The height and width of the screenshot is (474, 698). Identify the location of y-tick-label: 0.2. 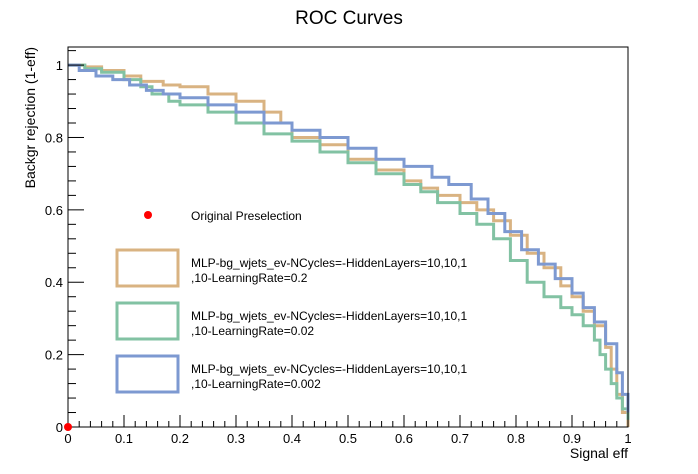
(54, 355).